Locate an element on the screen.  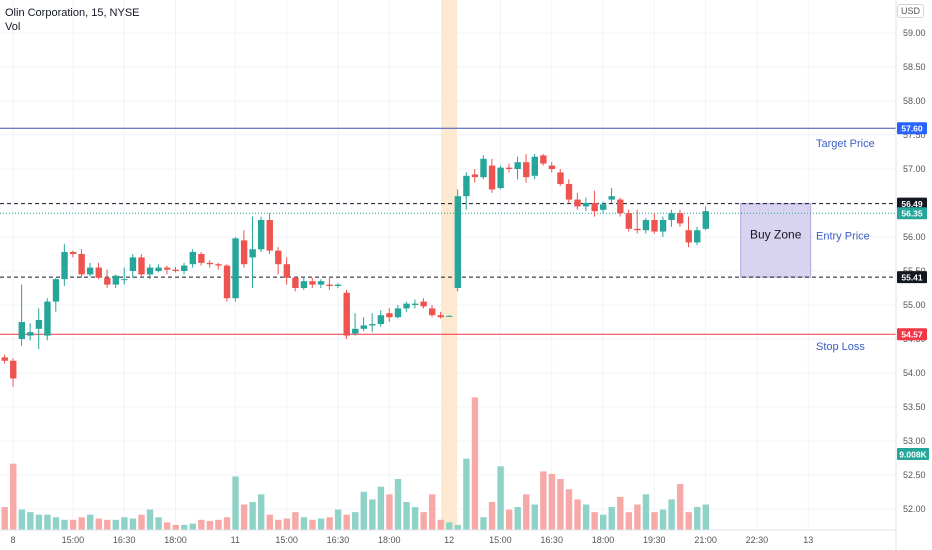
entry-price-annotation: Entry Price is located at coordinates (843, 236).